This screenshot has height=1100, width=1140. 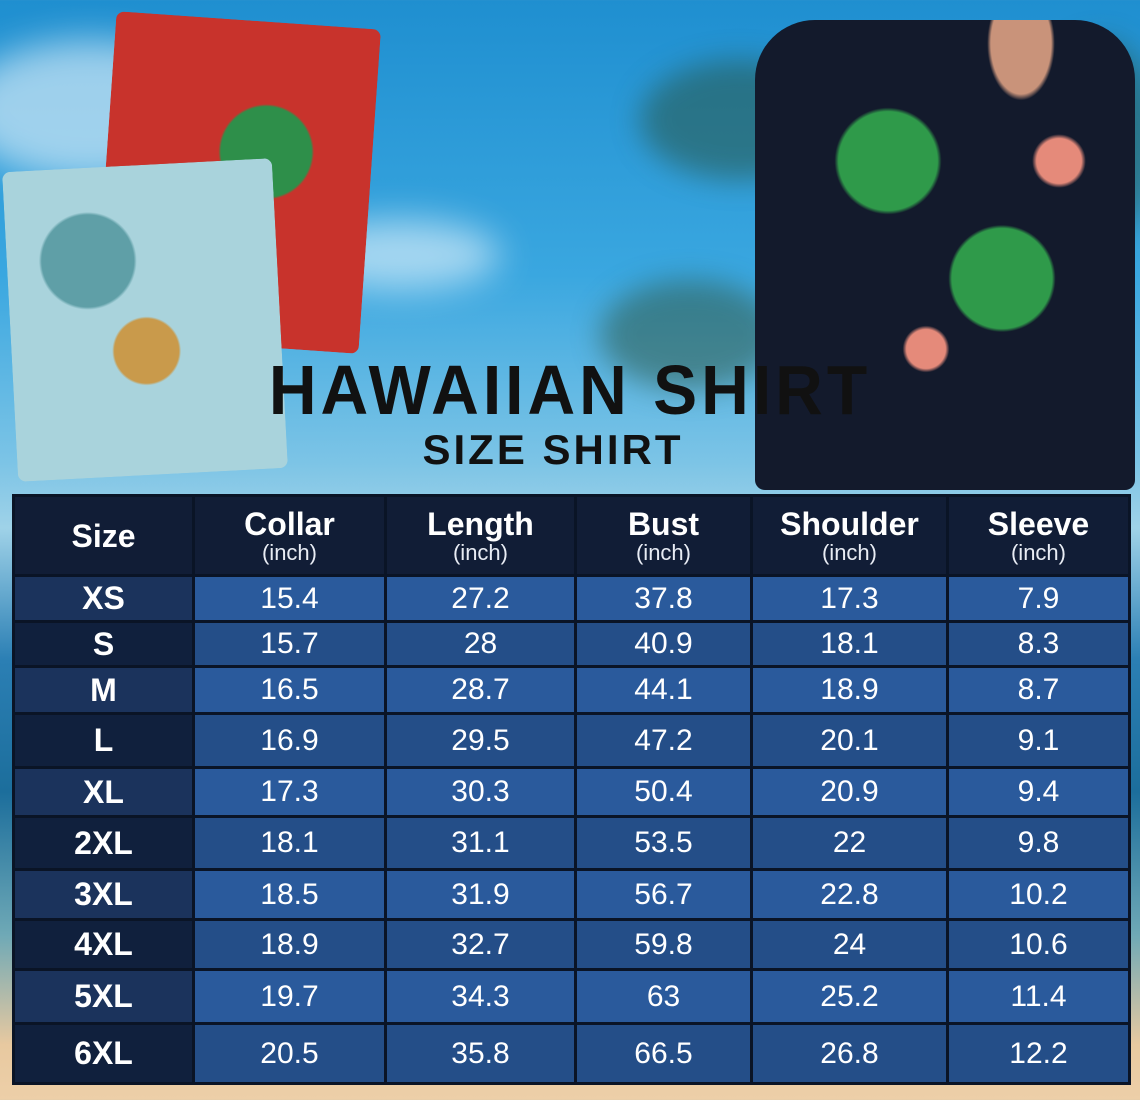 What do you see at coordinates (849, 894) in the screenshot?
I see `cell-shoulder: 22.8` at bounding box center [849, 894].